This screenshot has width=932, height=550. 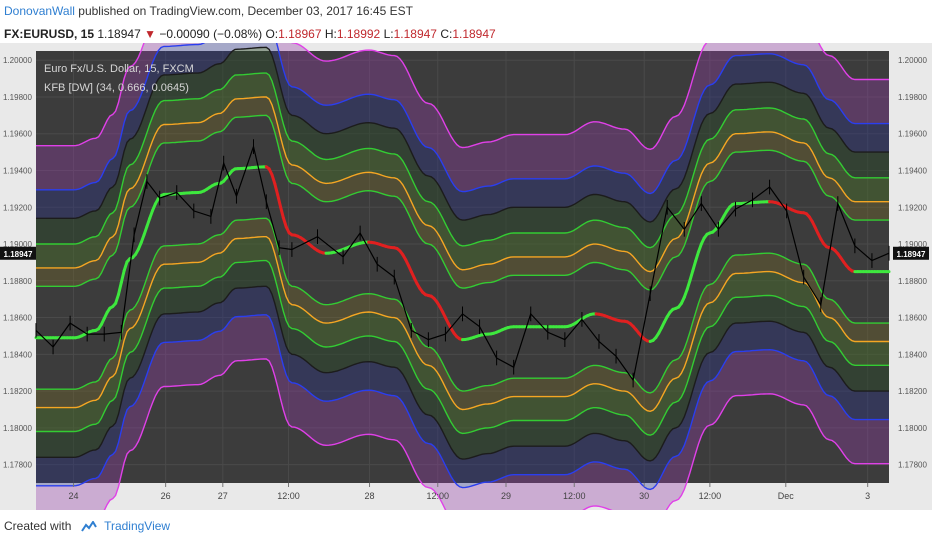 I want to click on y-tick-label-right: 1.19400, so click(x=912, y=170).